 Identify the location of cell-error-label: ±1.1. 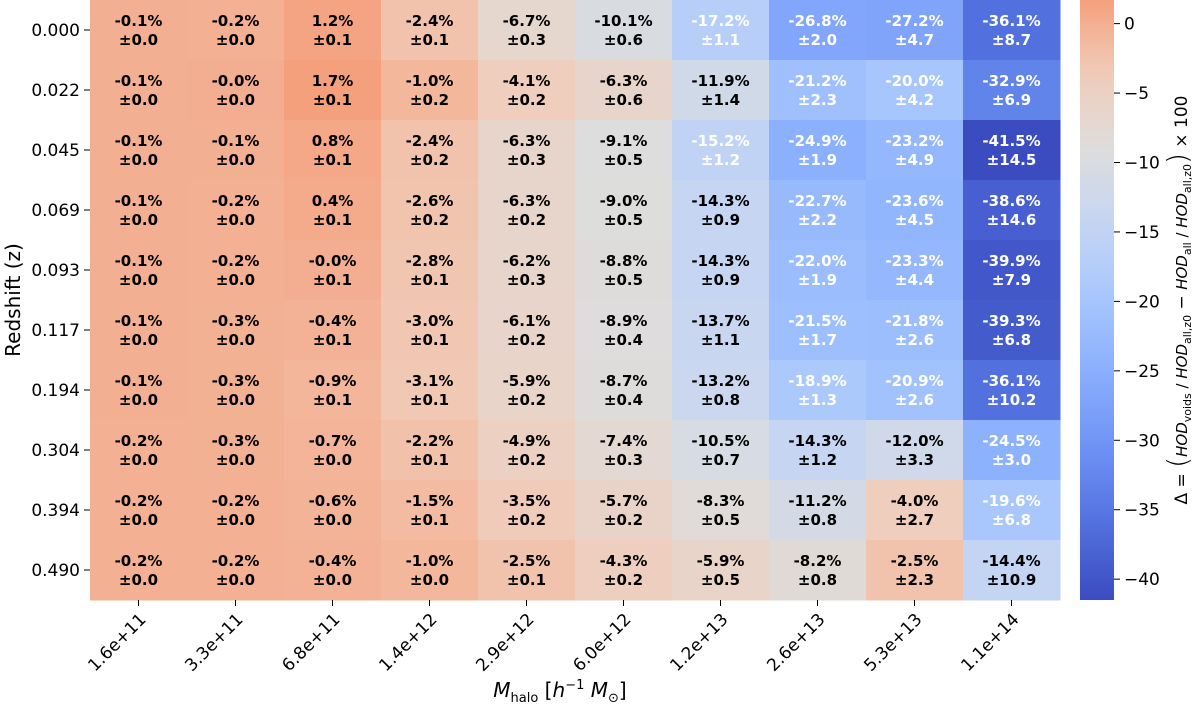
(720, 340).